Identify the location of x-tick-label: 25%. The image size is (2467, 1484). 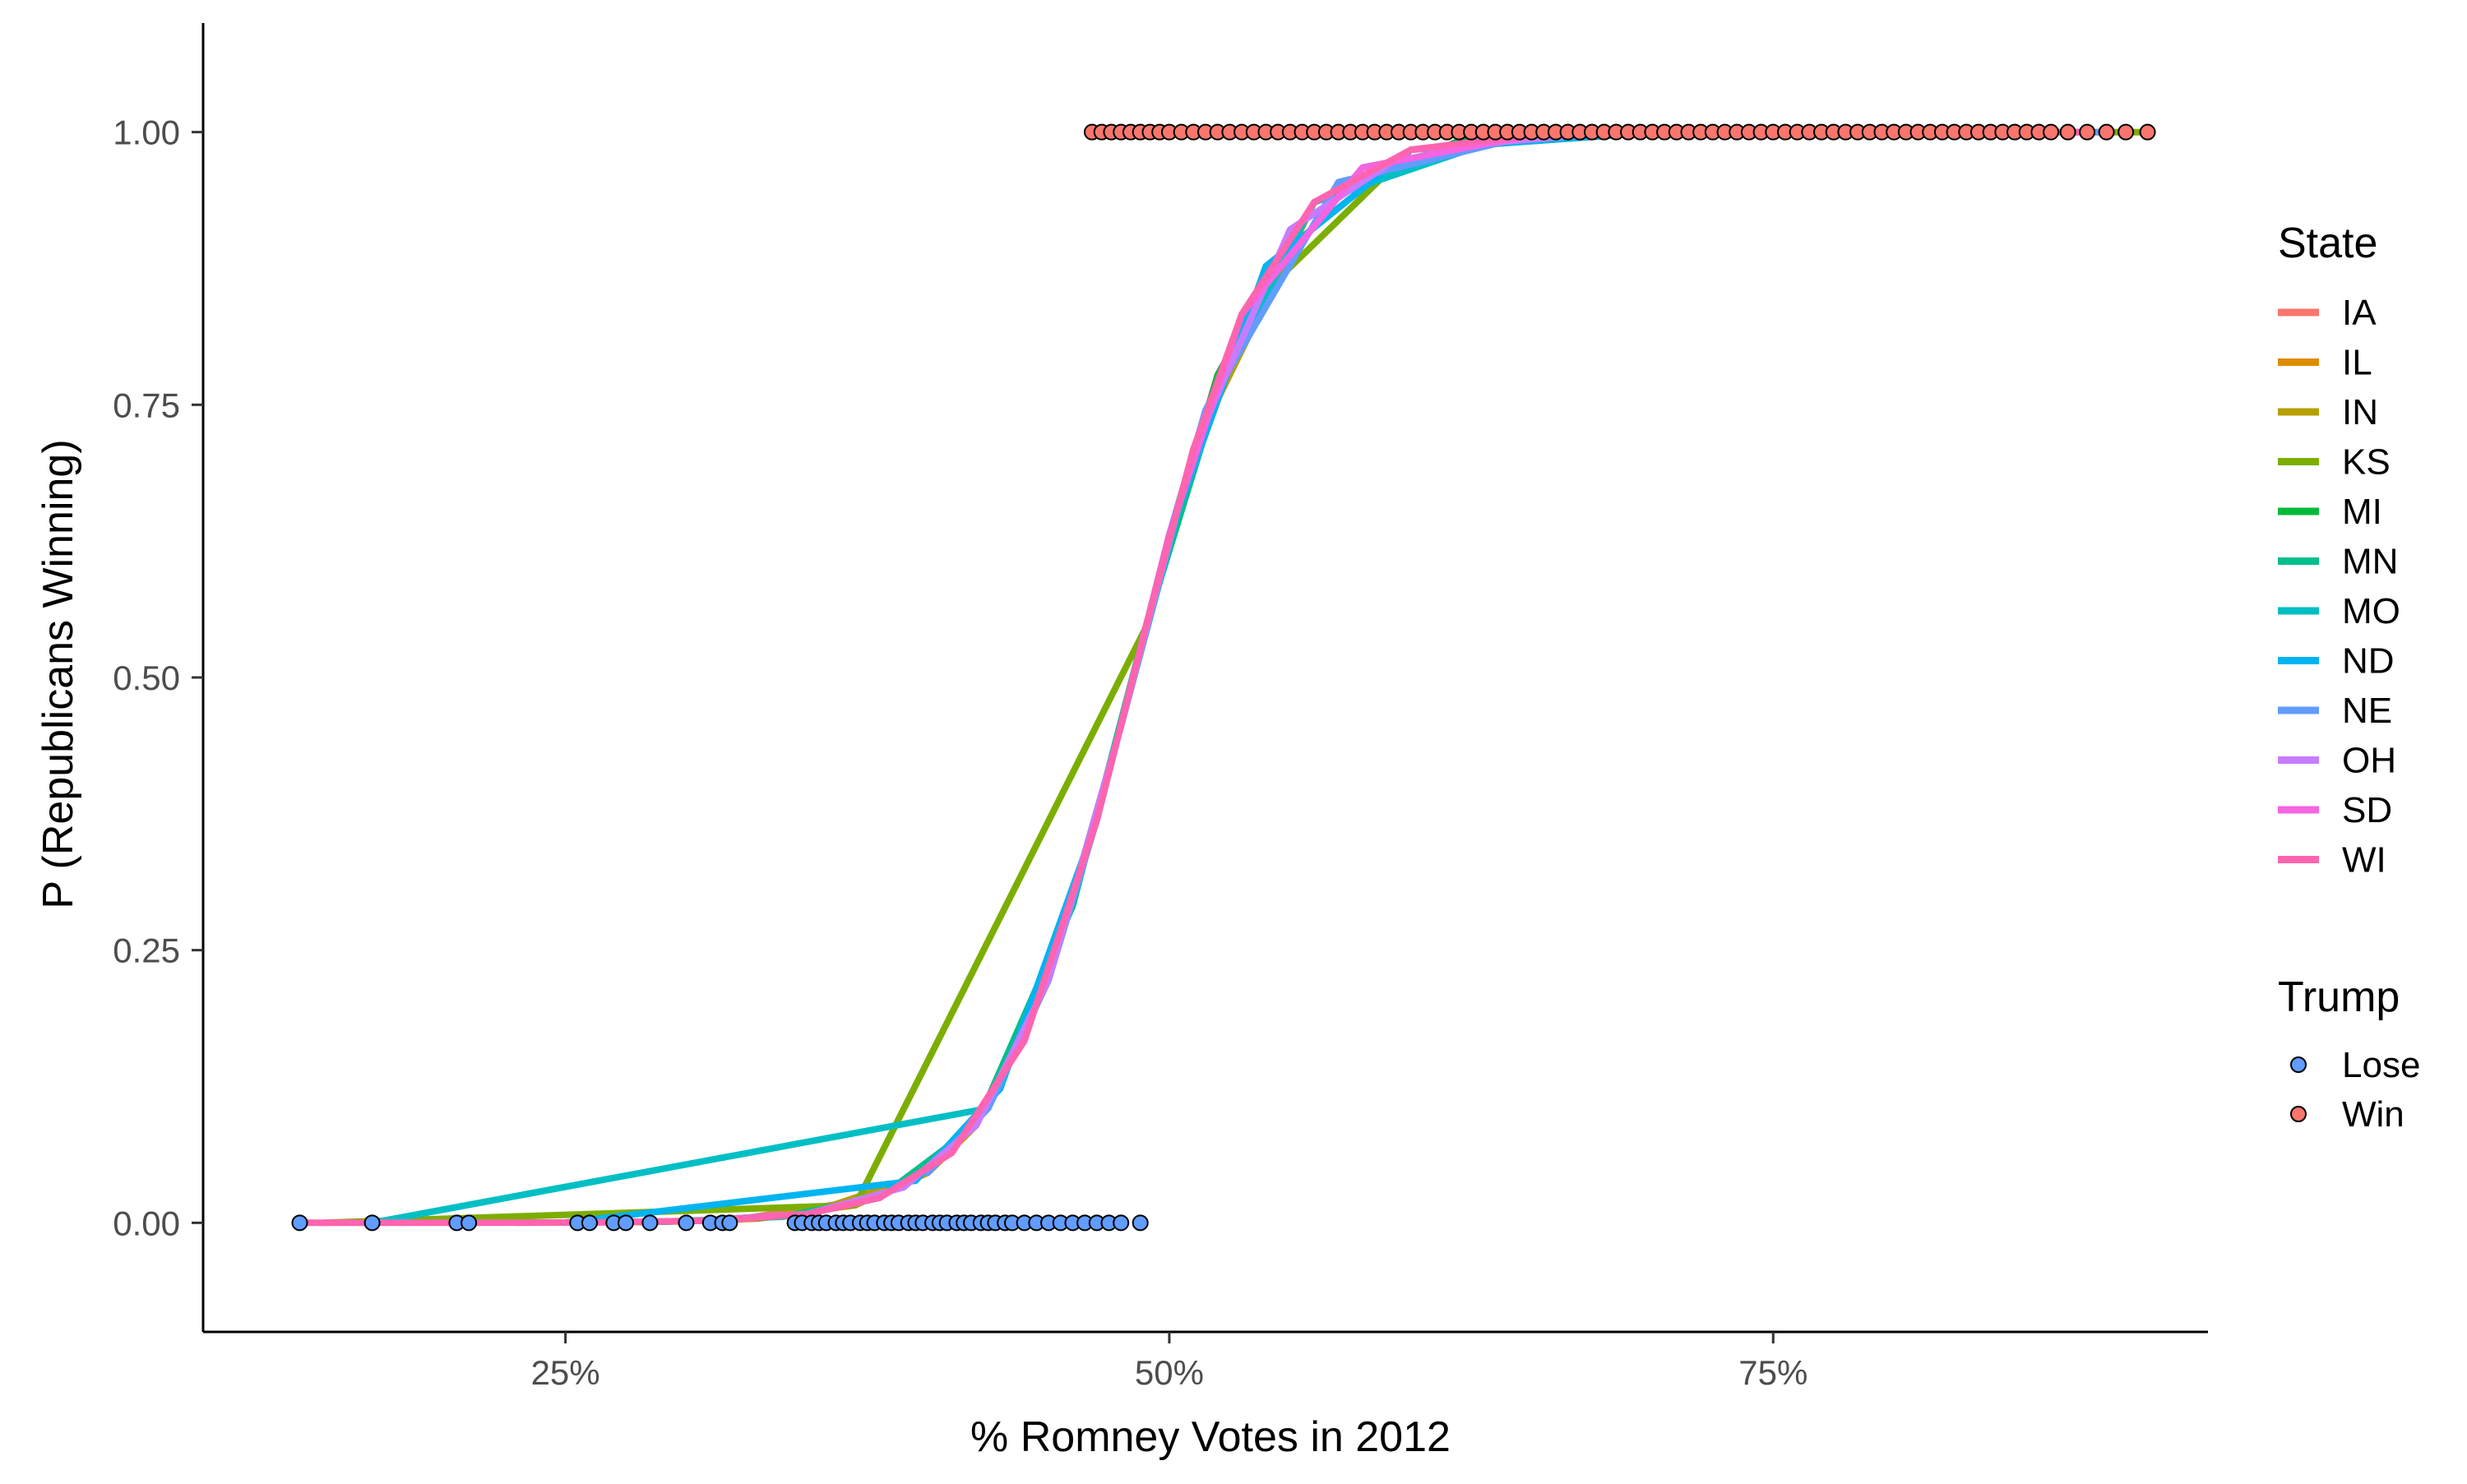
(566, 1373).